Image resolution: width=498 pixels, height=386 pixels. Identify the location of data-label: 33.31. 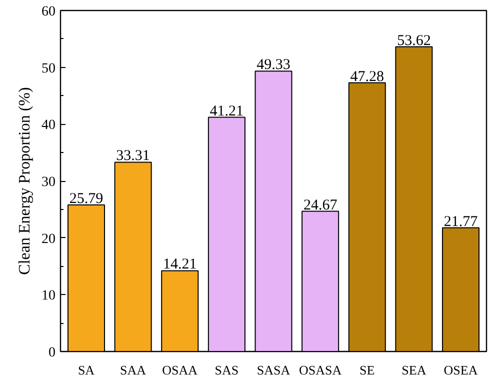
(133, 156).